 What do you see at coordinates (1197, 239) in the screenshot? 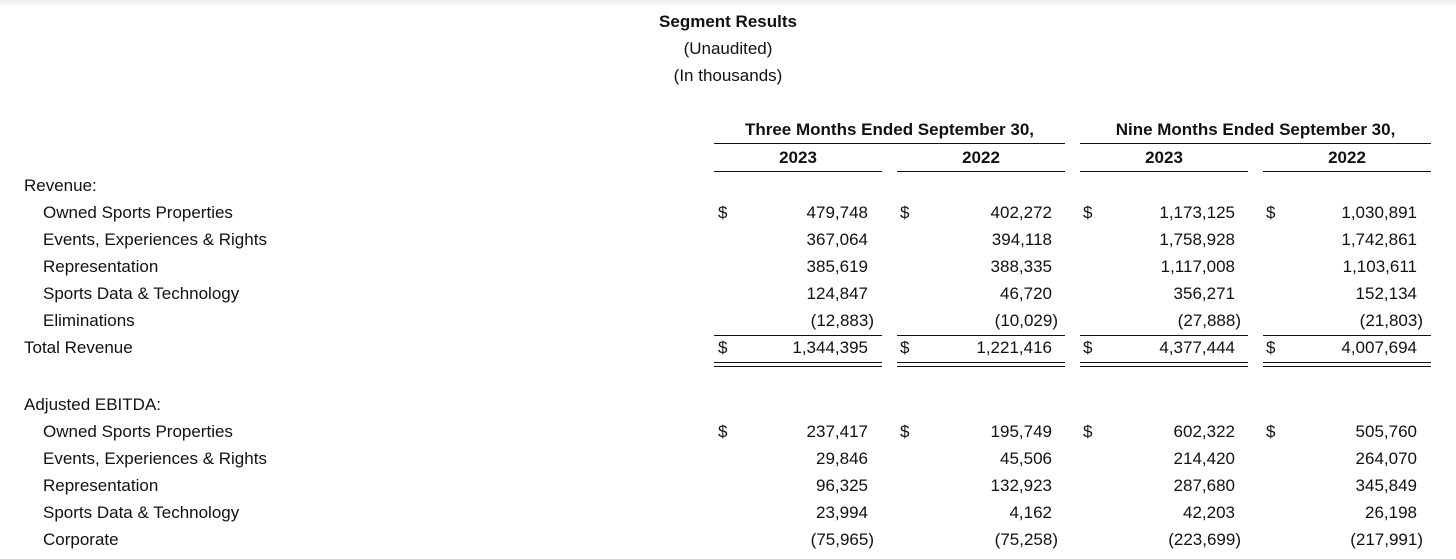
I see `table-cell-value: 1,758,928` at bounding box center [1197, 239].